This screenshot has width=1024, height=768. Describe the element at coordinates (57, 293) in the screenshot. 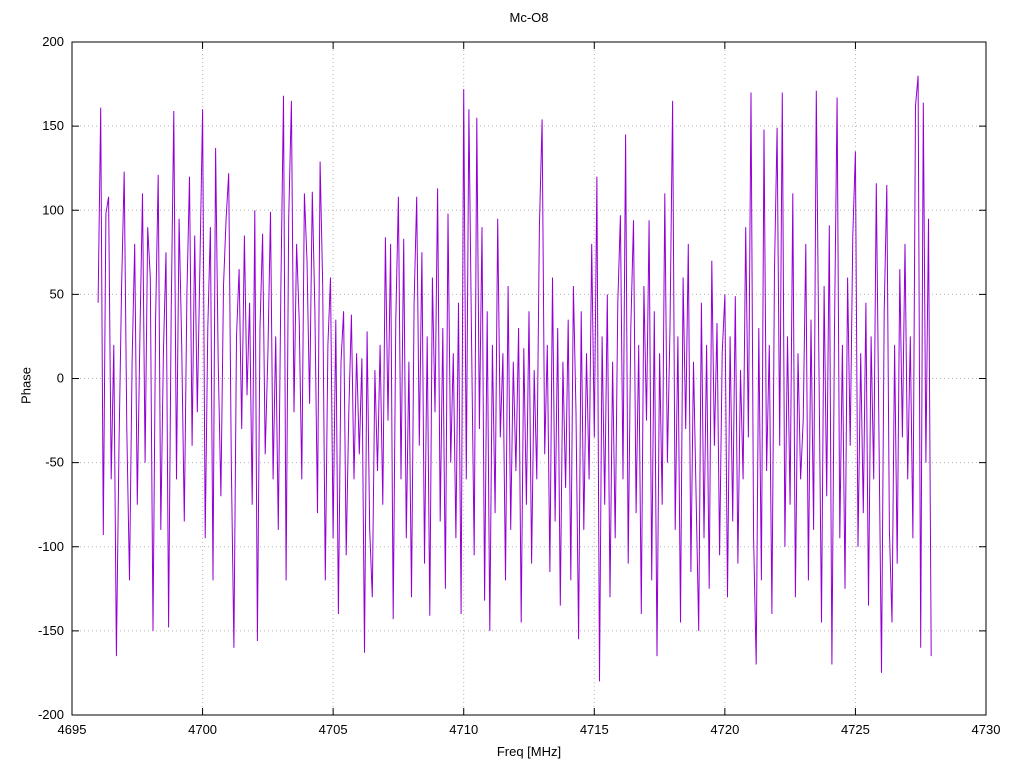

I see `svg-text: 50` at that location.